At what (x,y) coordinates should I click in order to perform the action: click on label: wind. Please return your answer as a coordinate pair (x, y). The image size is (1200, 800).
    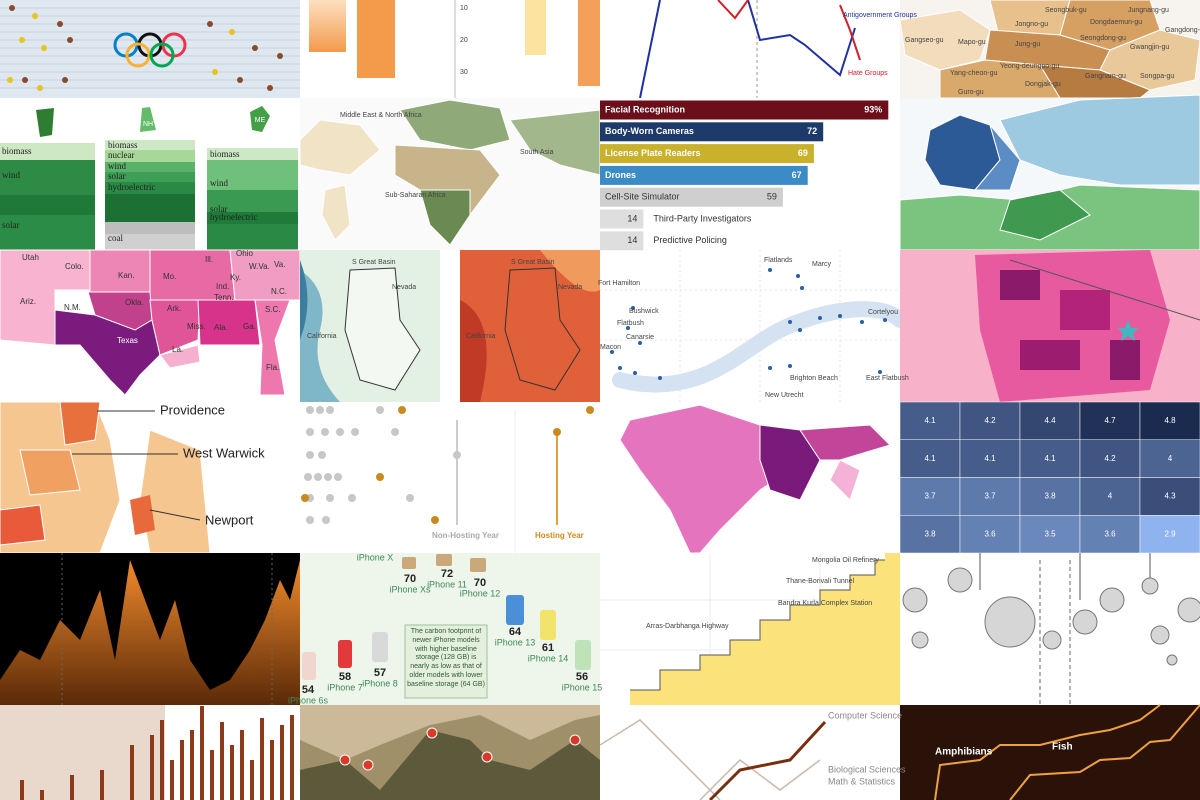
    Looking at the image, I should click on (117, 166).